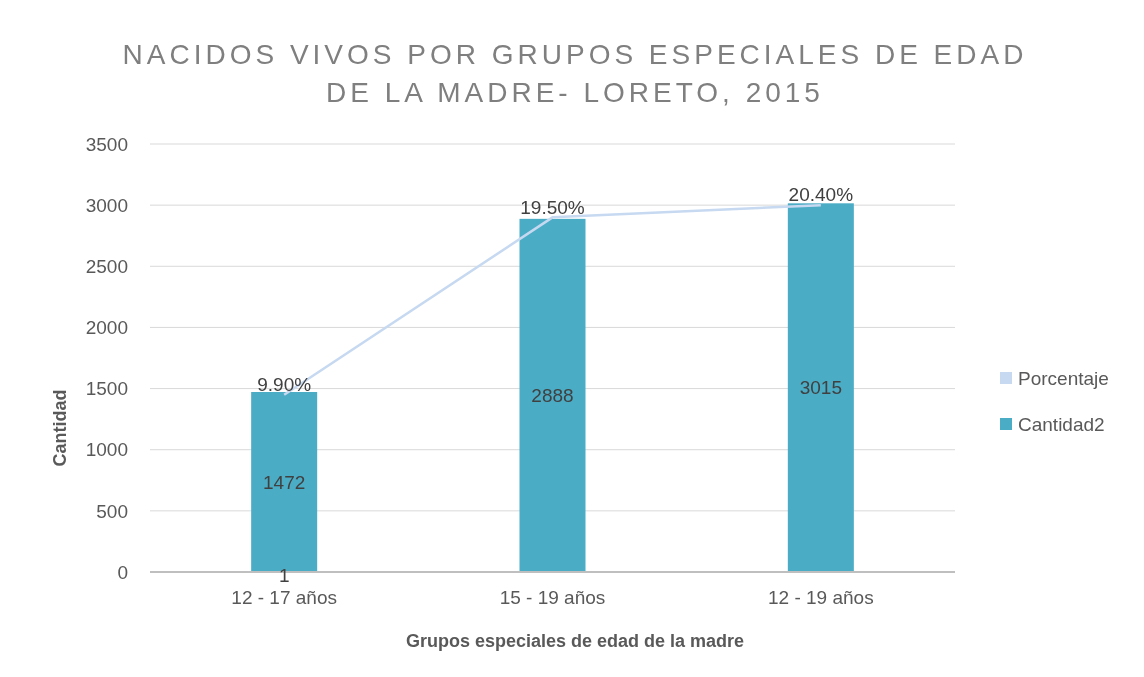 The width and height of the screenshot is (1144, 677). I want to click on y-tick-label: 0, so click(122, 572).